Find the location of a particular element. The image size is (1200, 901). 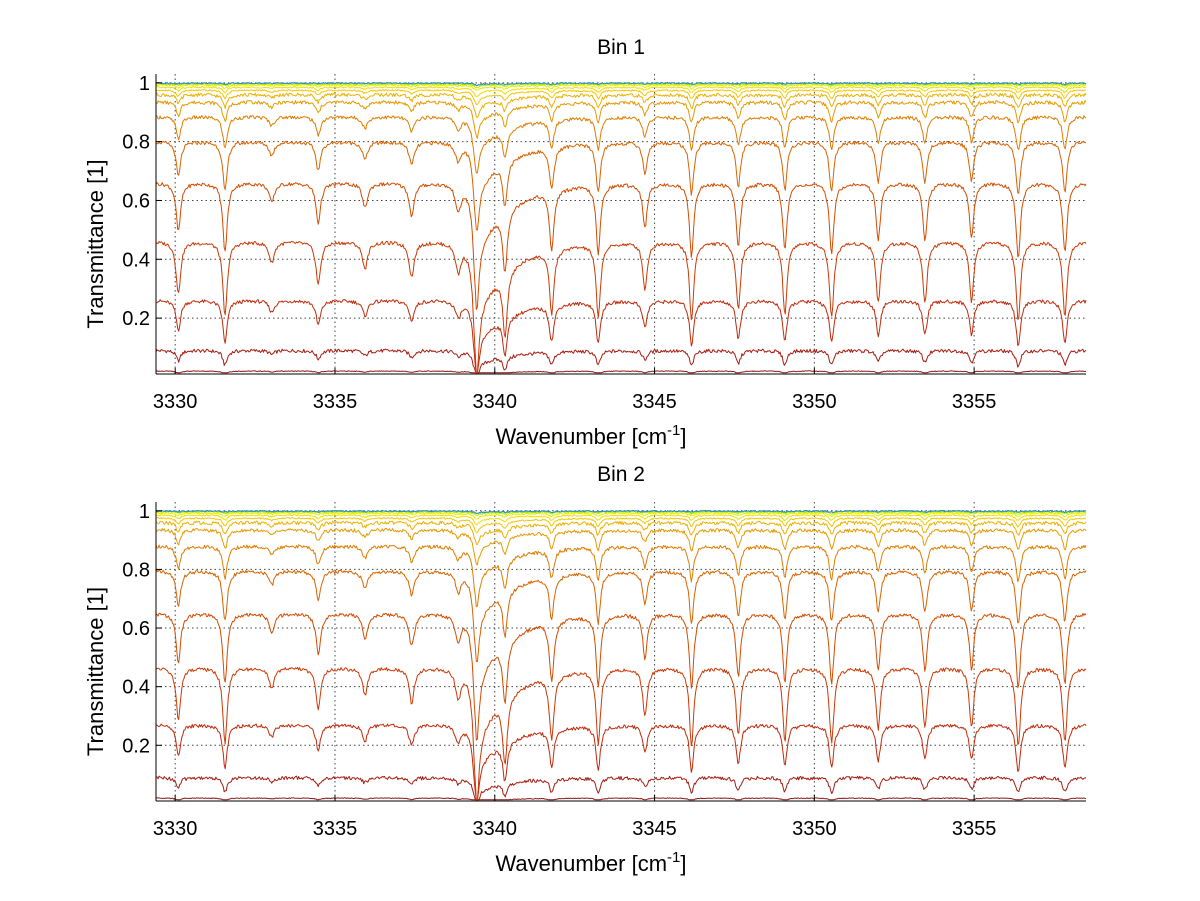

chart-title: Bin 1 is located at coordinates (621, 47).